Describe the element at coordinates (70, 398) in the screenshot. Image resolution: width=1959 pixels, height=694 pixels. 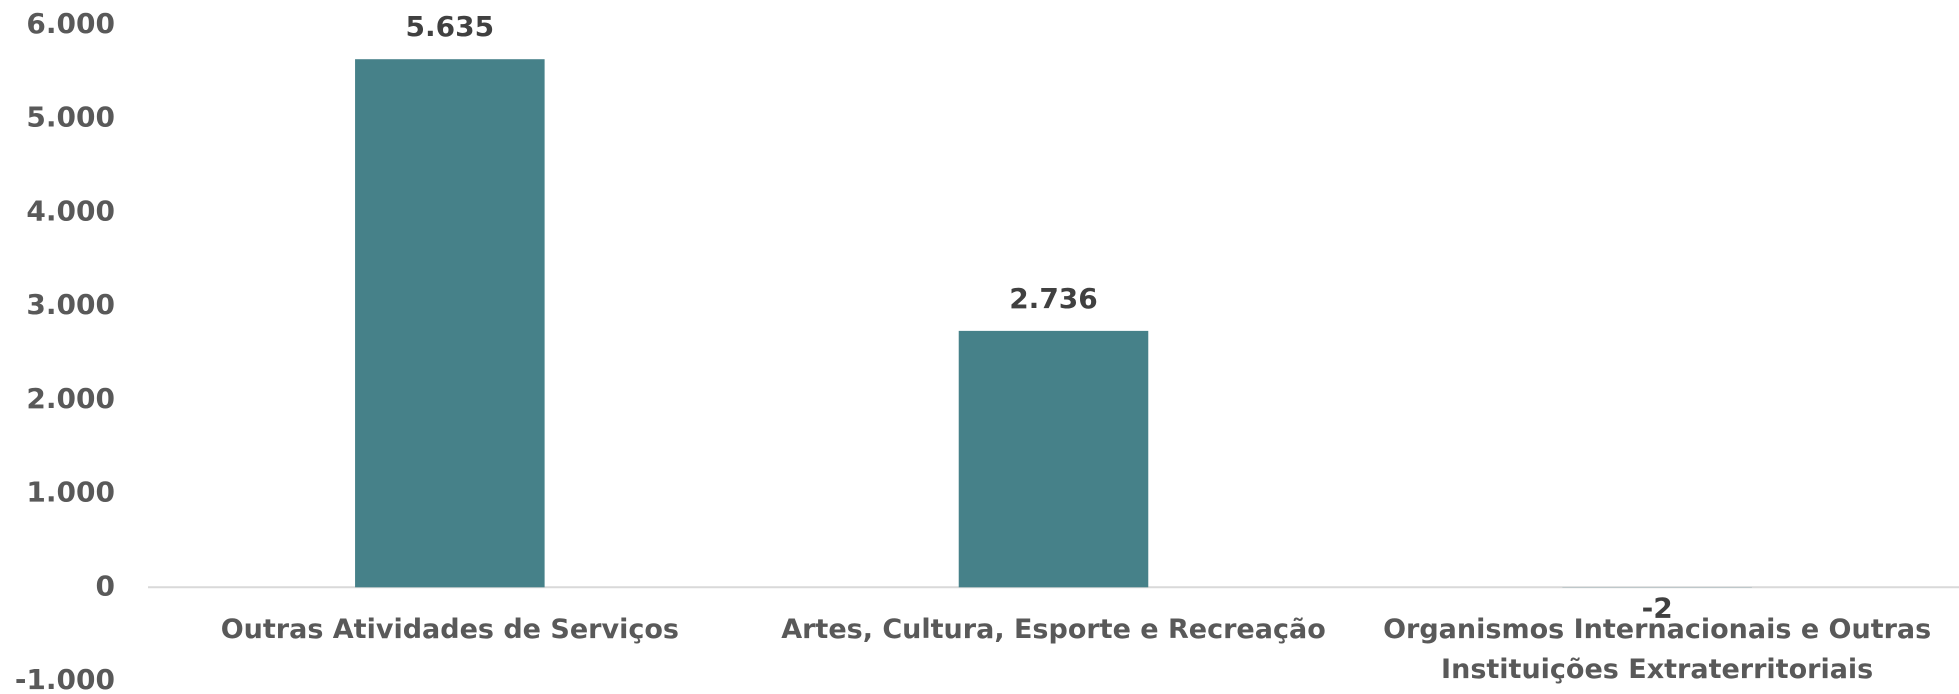
I see `y-tick-label: 2.000` at that location.